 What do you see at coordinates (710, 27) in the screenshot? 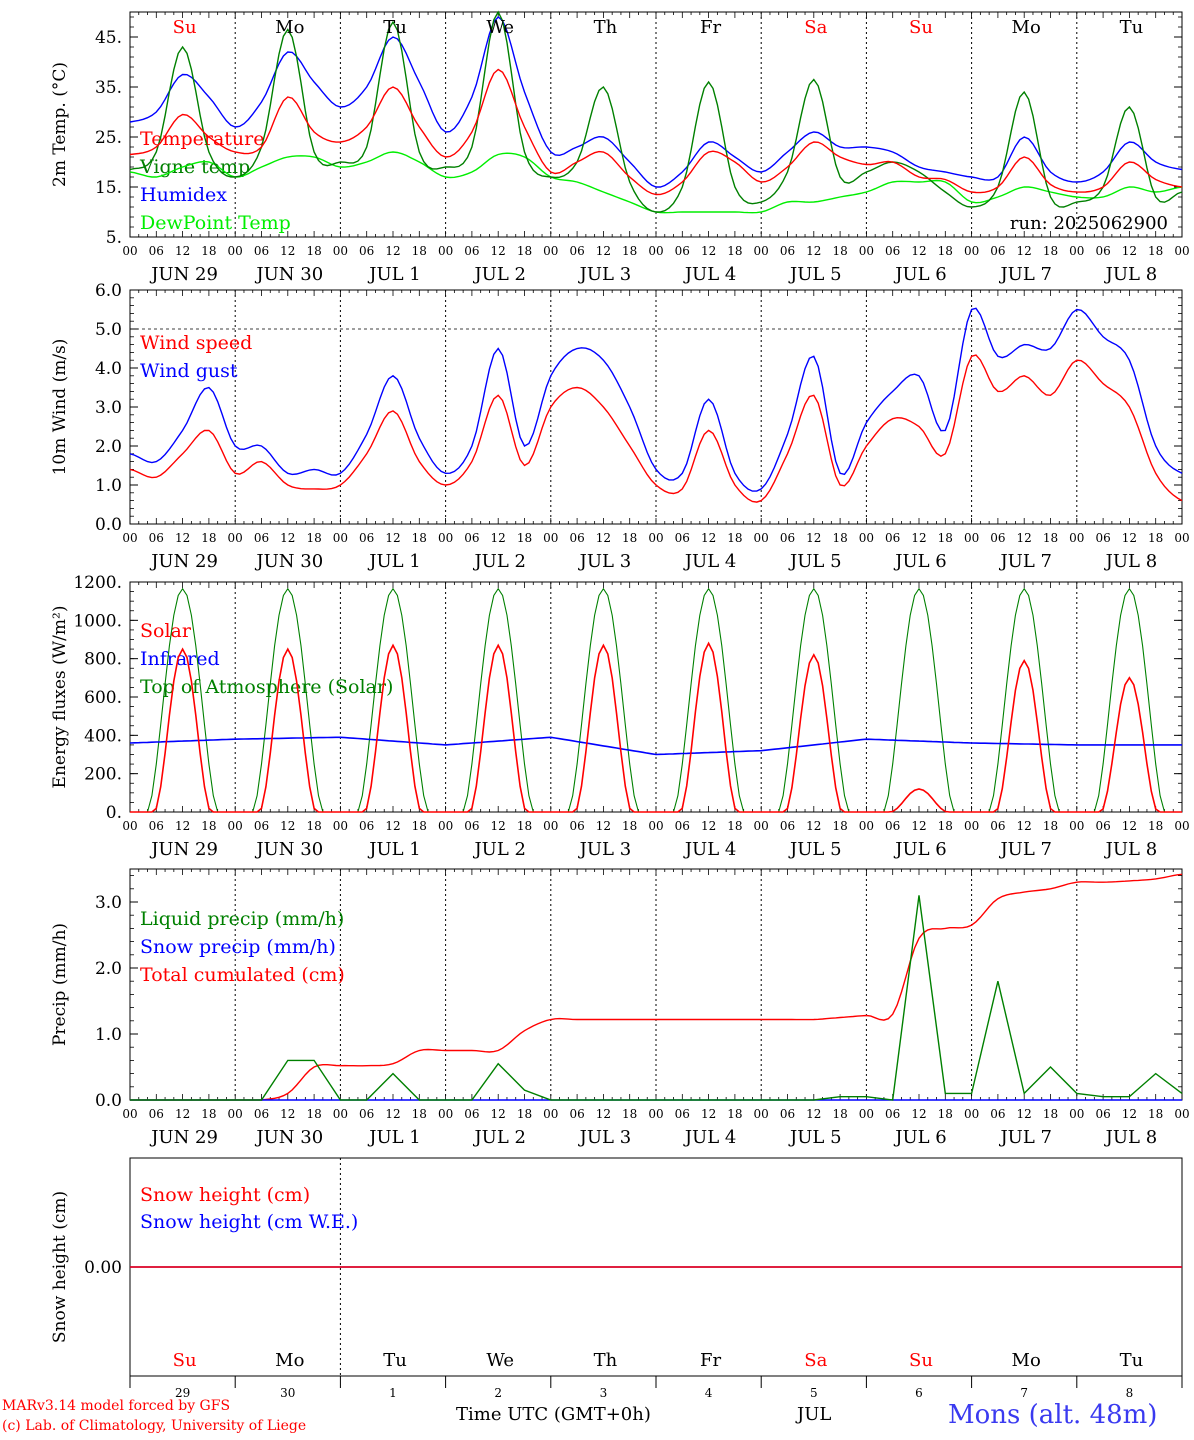
I see `weekday-label: Fr` at bounding box center [710, 27].